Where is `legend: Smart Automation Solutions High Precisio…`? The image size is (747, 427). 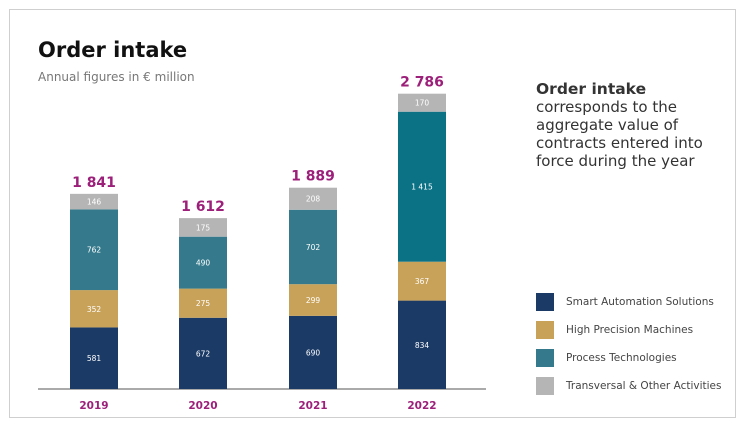
legend: Smart Automation Solutions High Precisio… is located at coordinates (628, 349).